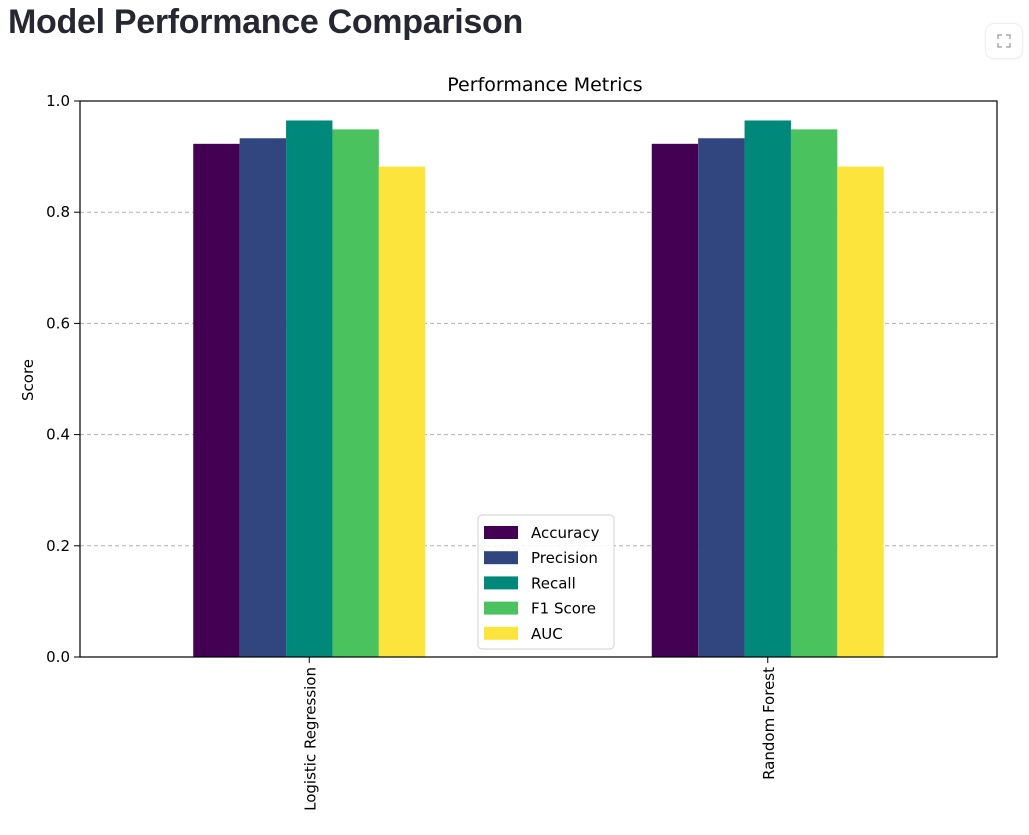 This screenshot has height=835, width=1029. Describe the element at coordinates (565, 533) in the screenshot. I see `legend-label: Accuracy` at that location.